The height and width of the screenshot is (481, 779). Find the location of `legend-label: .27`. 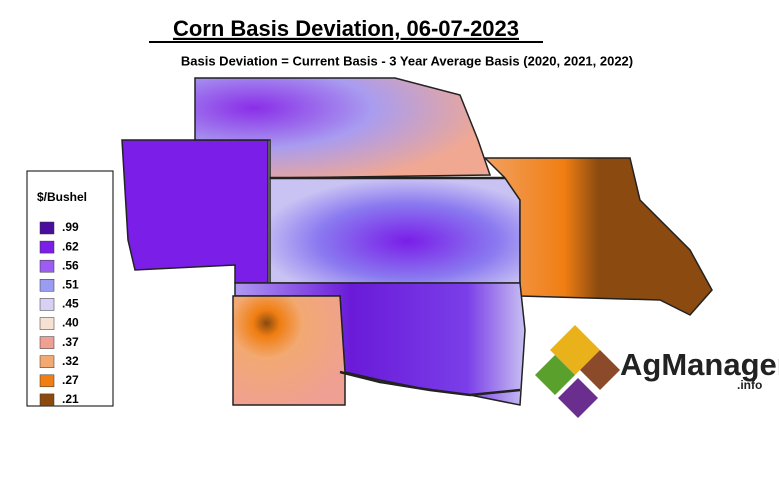

legend-label: .27 is located at coordinates (70, 380).